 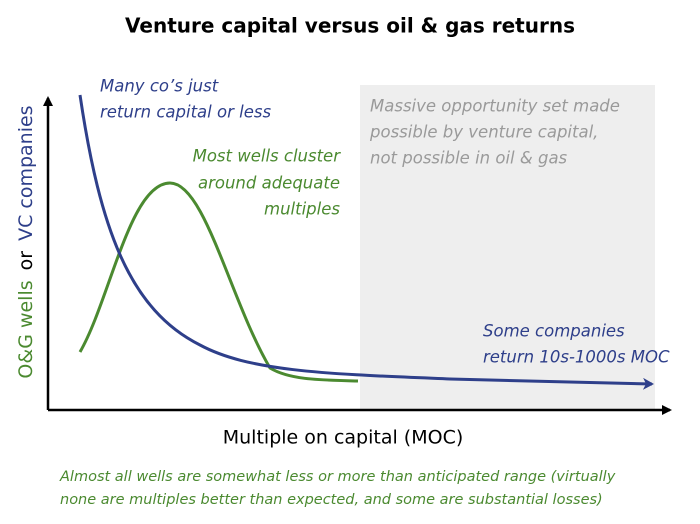 I want to click on y-label-vc: VC companies, so click(x=26, y=173).